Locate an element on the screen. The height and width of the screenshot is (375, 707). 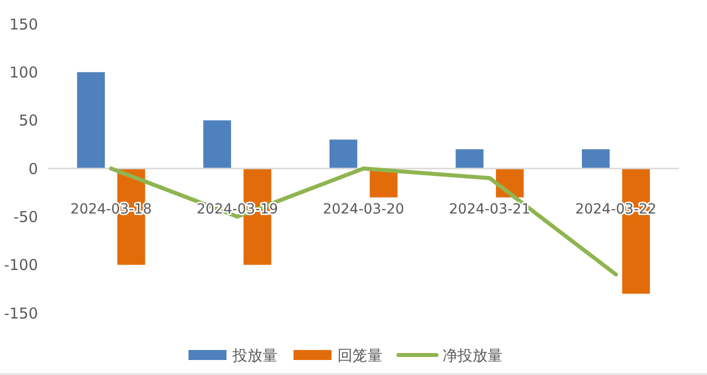
x-tick-label: 2024-03-20 is located at coordinates (363, 209).